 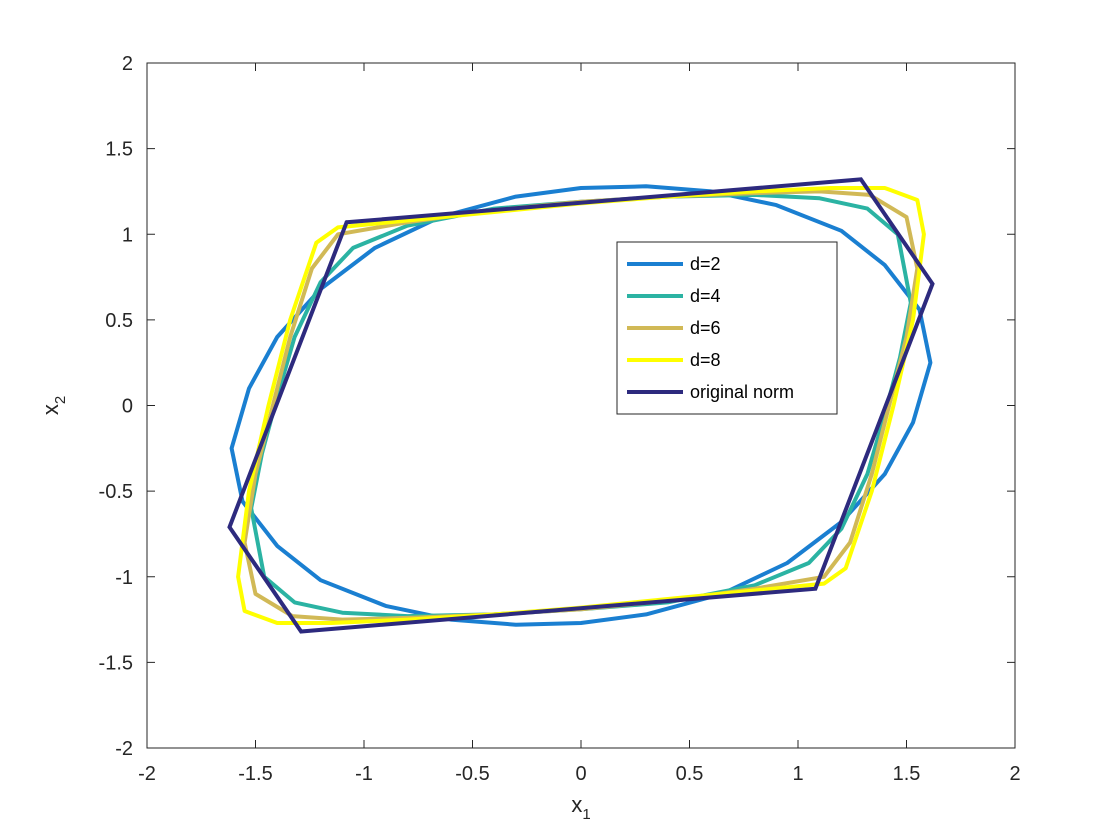 What do you see at coordinates (705, 296) in the screenshot?
I see `legend-label-1: d=4` at bounding box center [705, 296].